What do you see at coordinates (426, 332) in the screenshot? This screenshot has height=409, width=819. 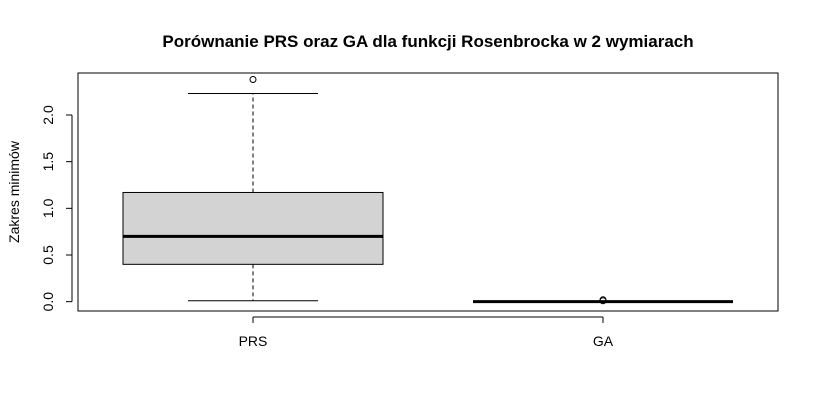 I see `x-axis: PRS GA` at bounding box center [426, 332].